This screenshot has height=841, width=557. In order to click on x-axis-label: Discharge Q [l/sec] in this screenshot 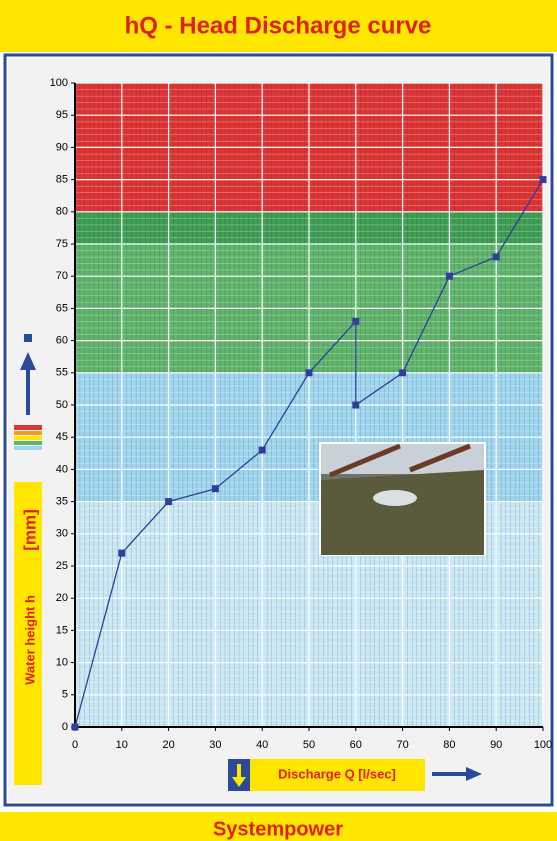, I will do `click(337, 773)`.